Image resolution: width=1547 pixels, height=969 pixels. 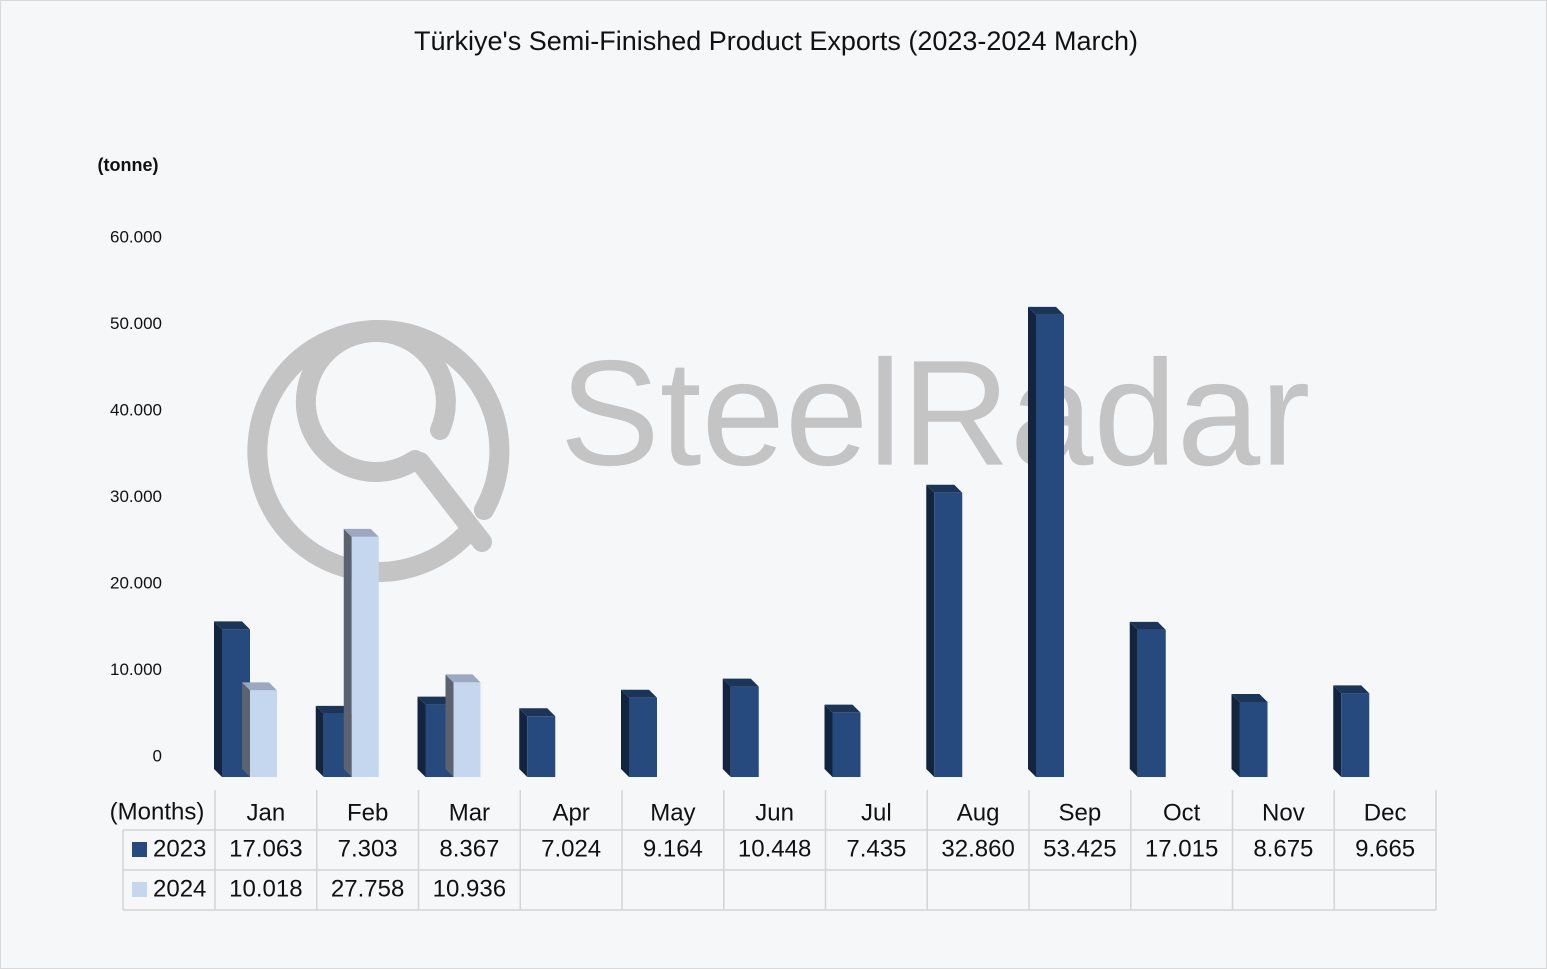 What do you see at coordinates (1181, 848) in the screenshot?
I see `data-label: 17.015` at bounding box center [1181, 848].